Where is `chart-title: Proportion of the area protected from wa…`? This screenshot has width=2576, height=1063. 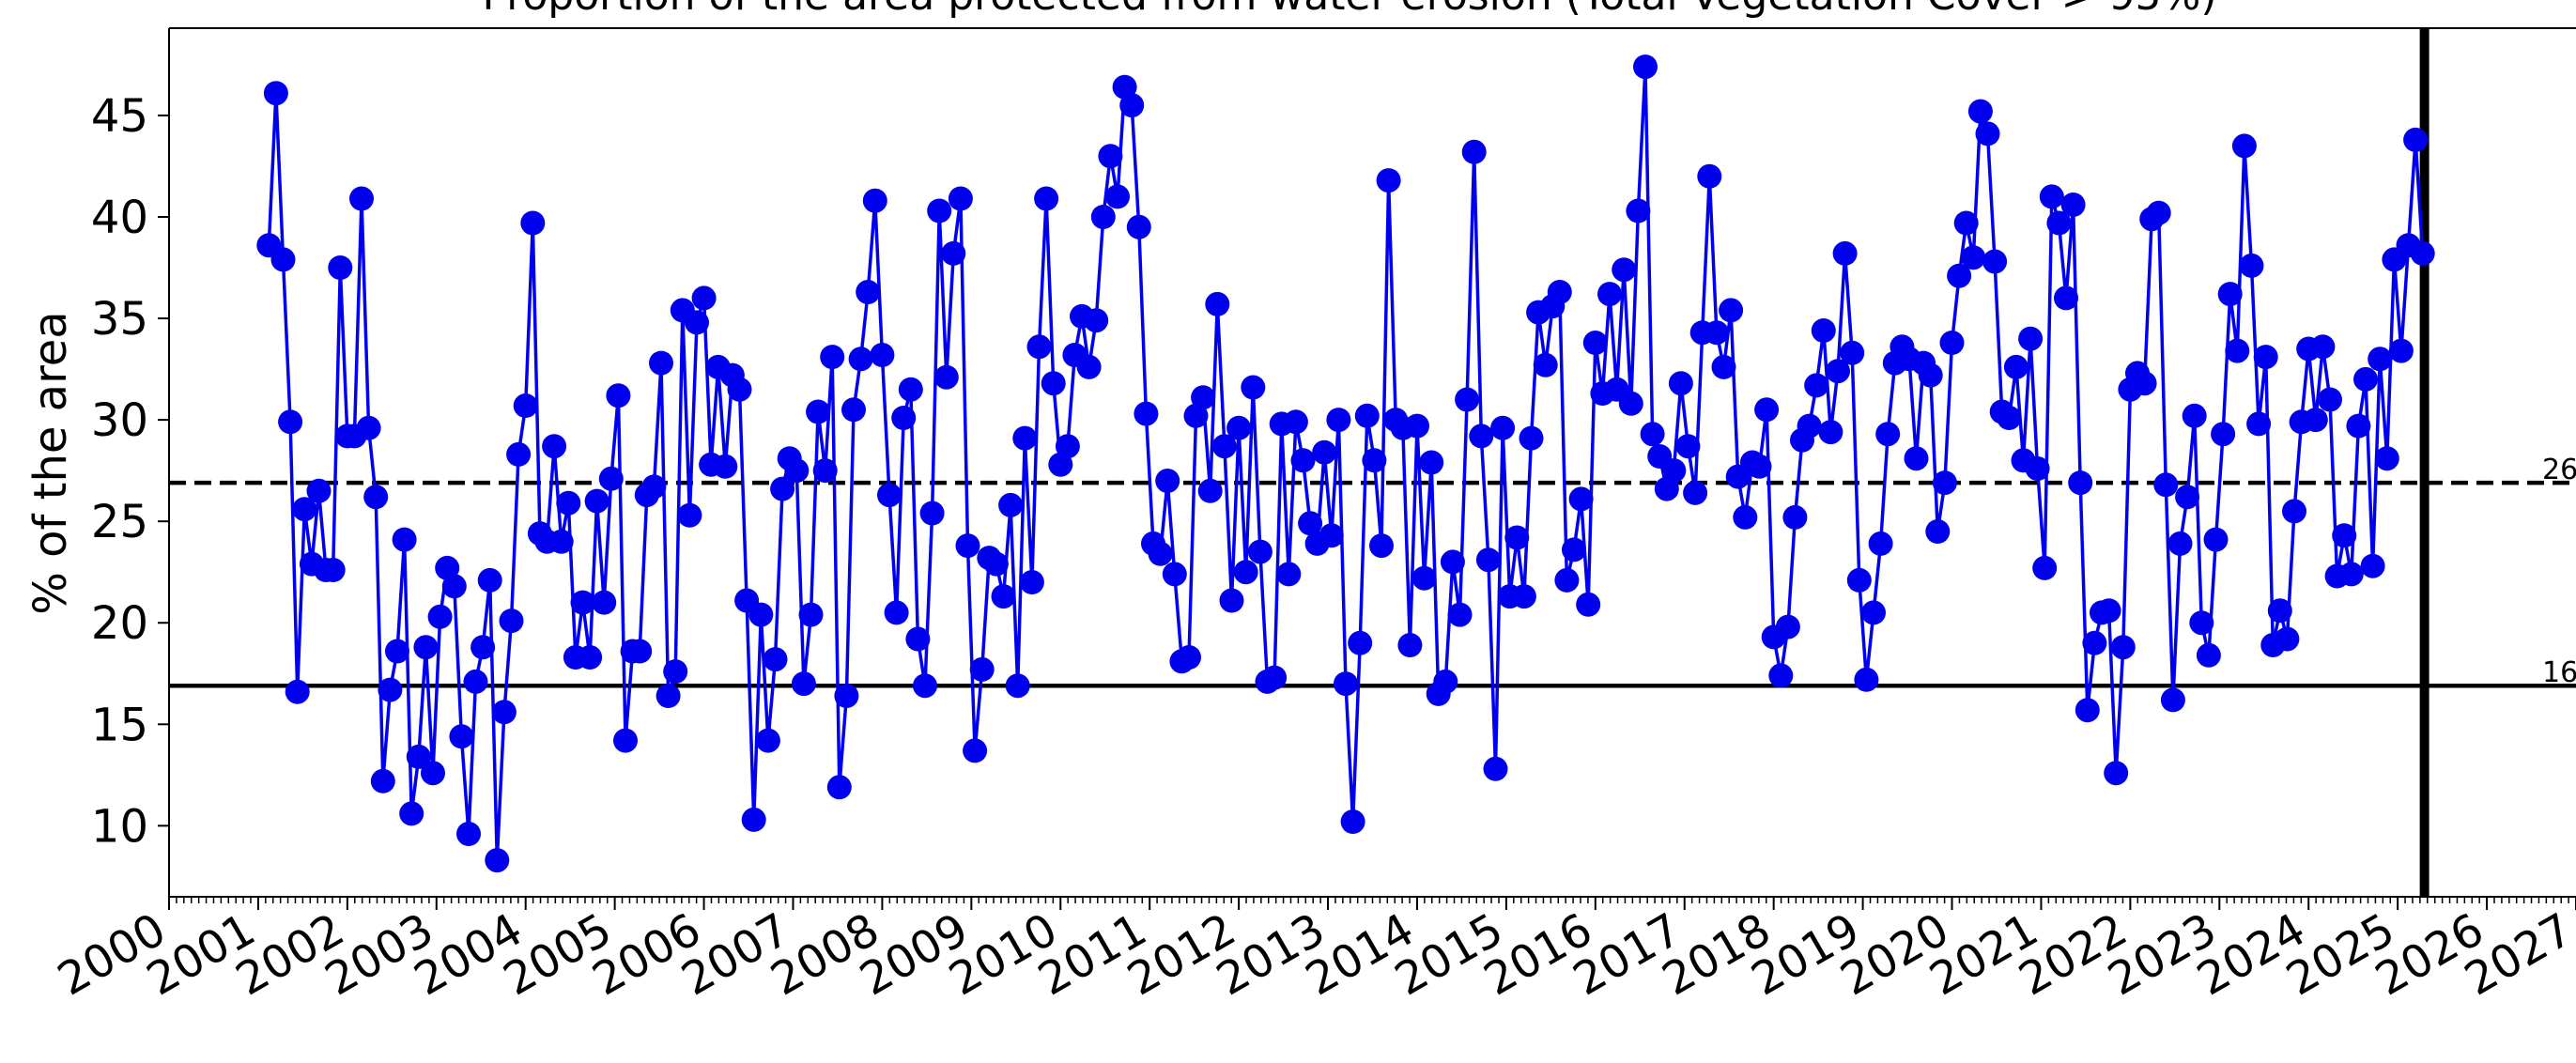
chart-title: Proportion of the area protected from wa… is located at coordinates (1349, 10).